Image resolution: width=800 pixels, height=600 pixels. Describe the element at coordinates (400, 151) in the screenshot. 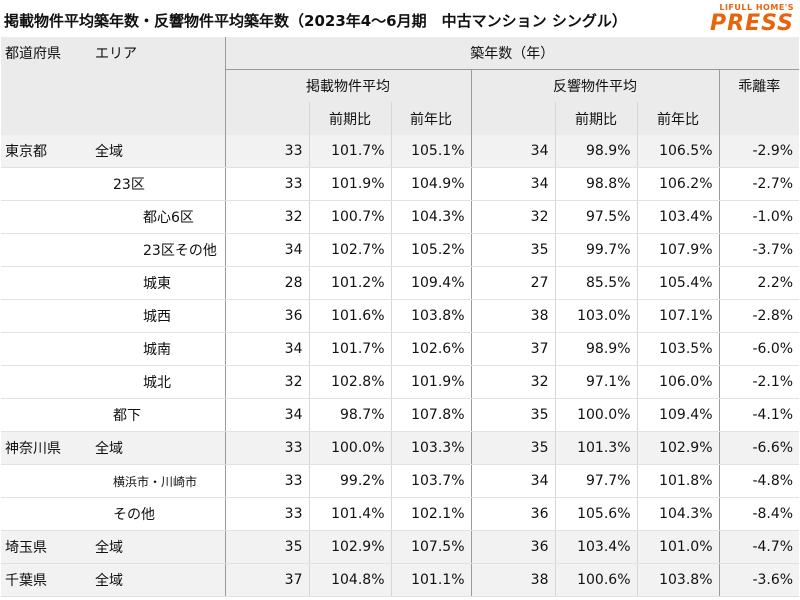

I see `table-row: 東京都 全域 33 101.7% 105.1% 34 98.9% 106.5% -2.9%` at that location.